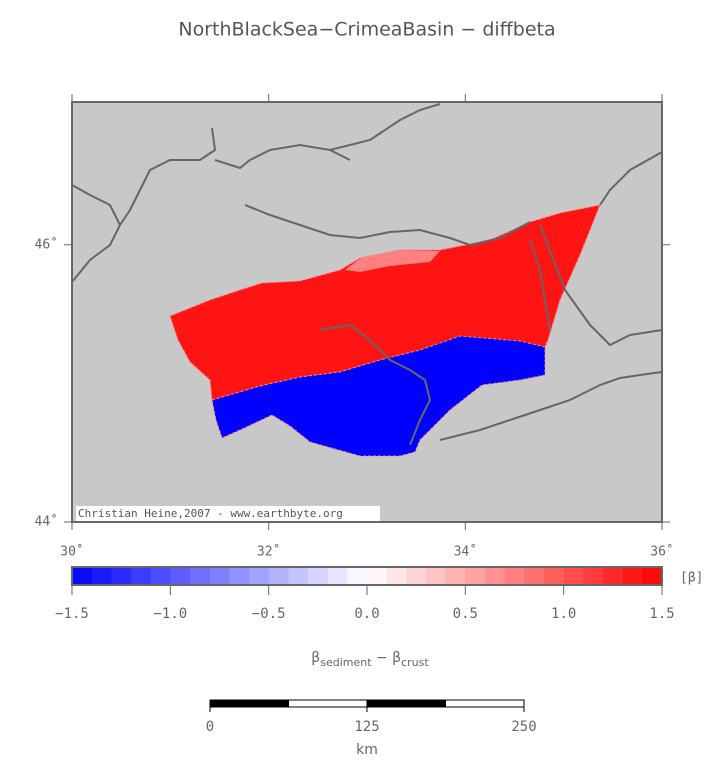  What do you see at coordinates (378, 396) in the screenshot?
I see `negative-region` at bounding box center [378, 396].